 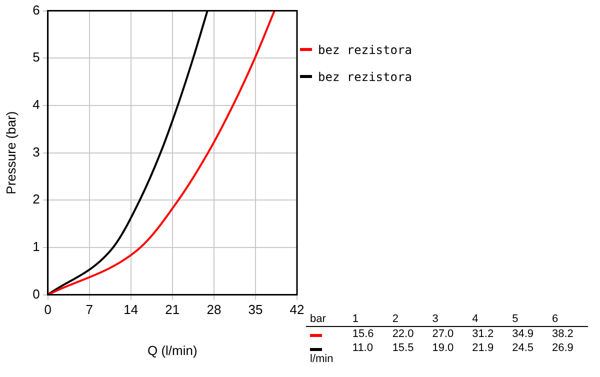 What do you see at coordinates (403, 334) in the screenshot?
I see `text: 22.0` at bounding box center [403, 334].